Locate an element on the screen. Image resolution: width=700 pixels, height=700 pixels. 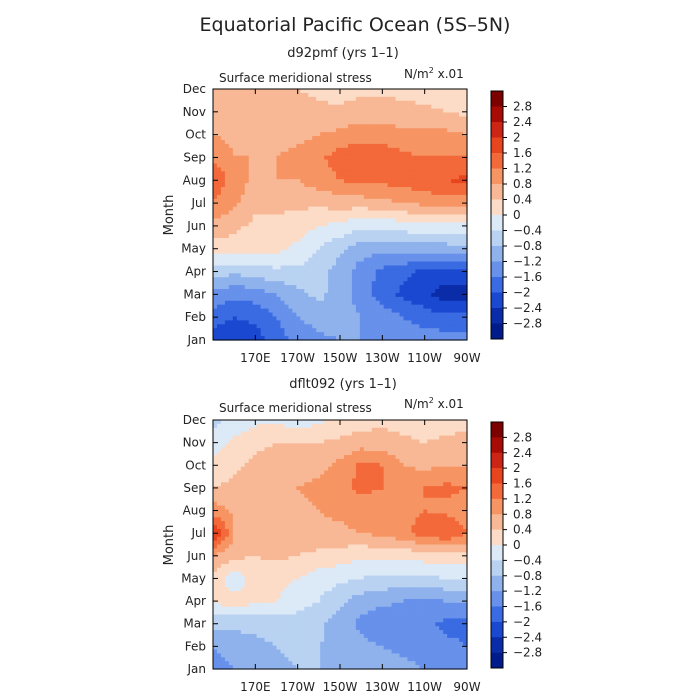
units-base: N/m is located at coordinates (416, 74).